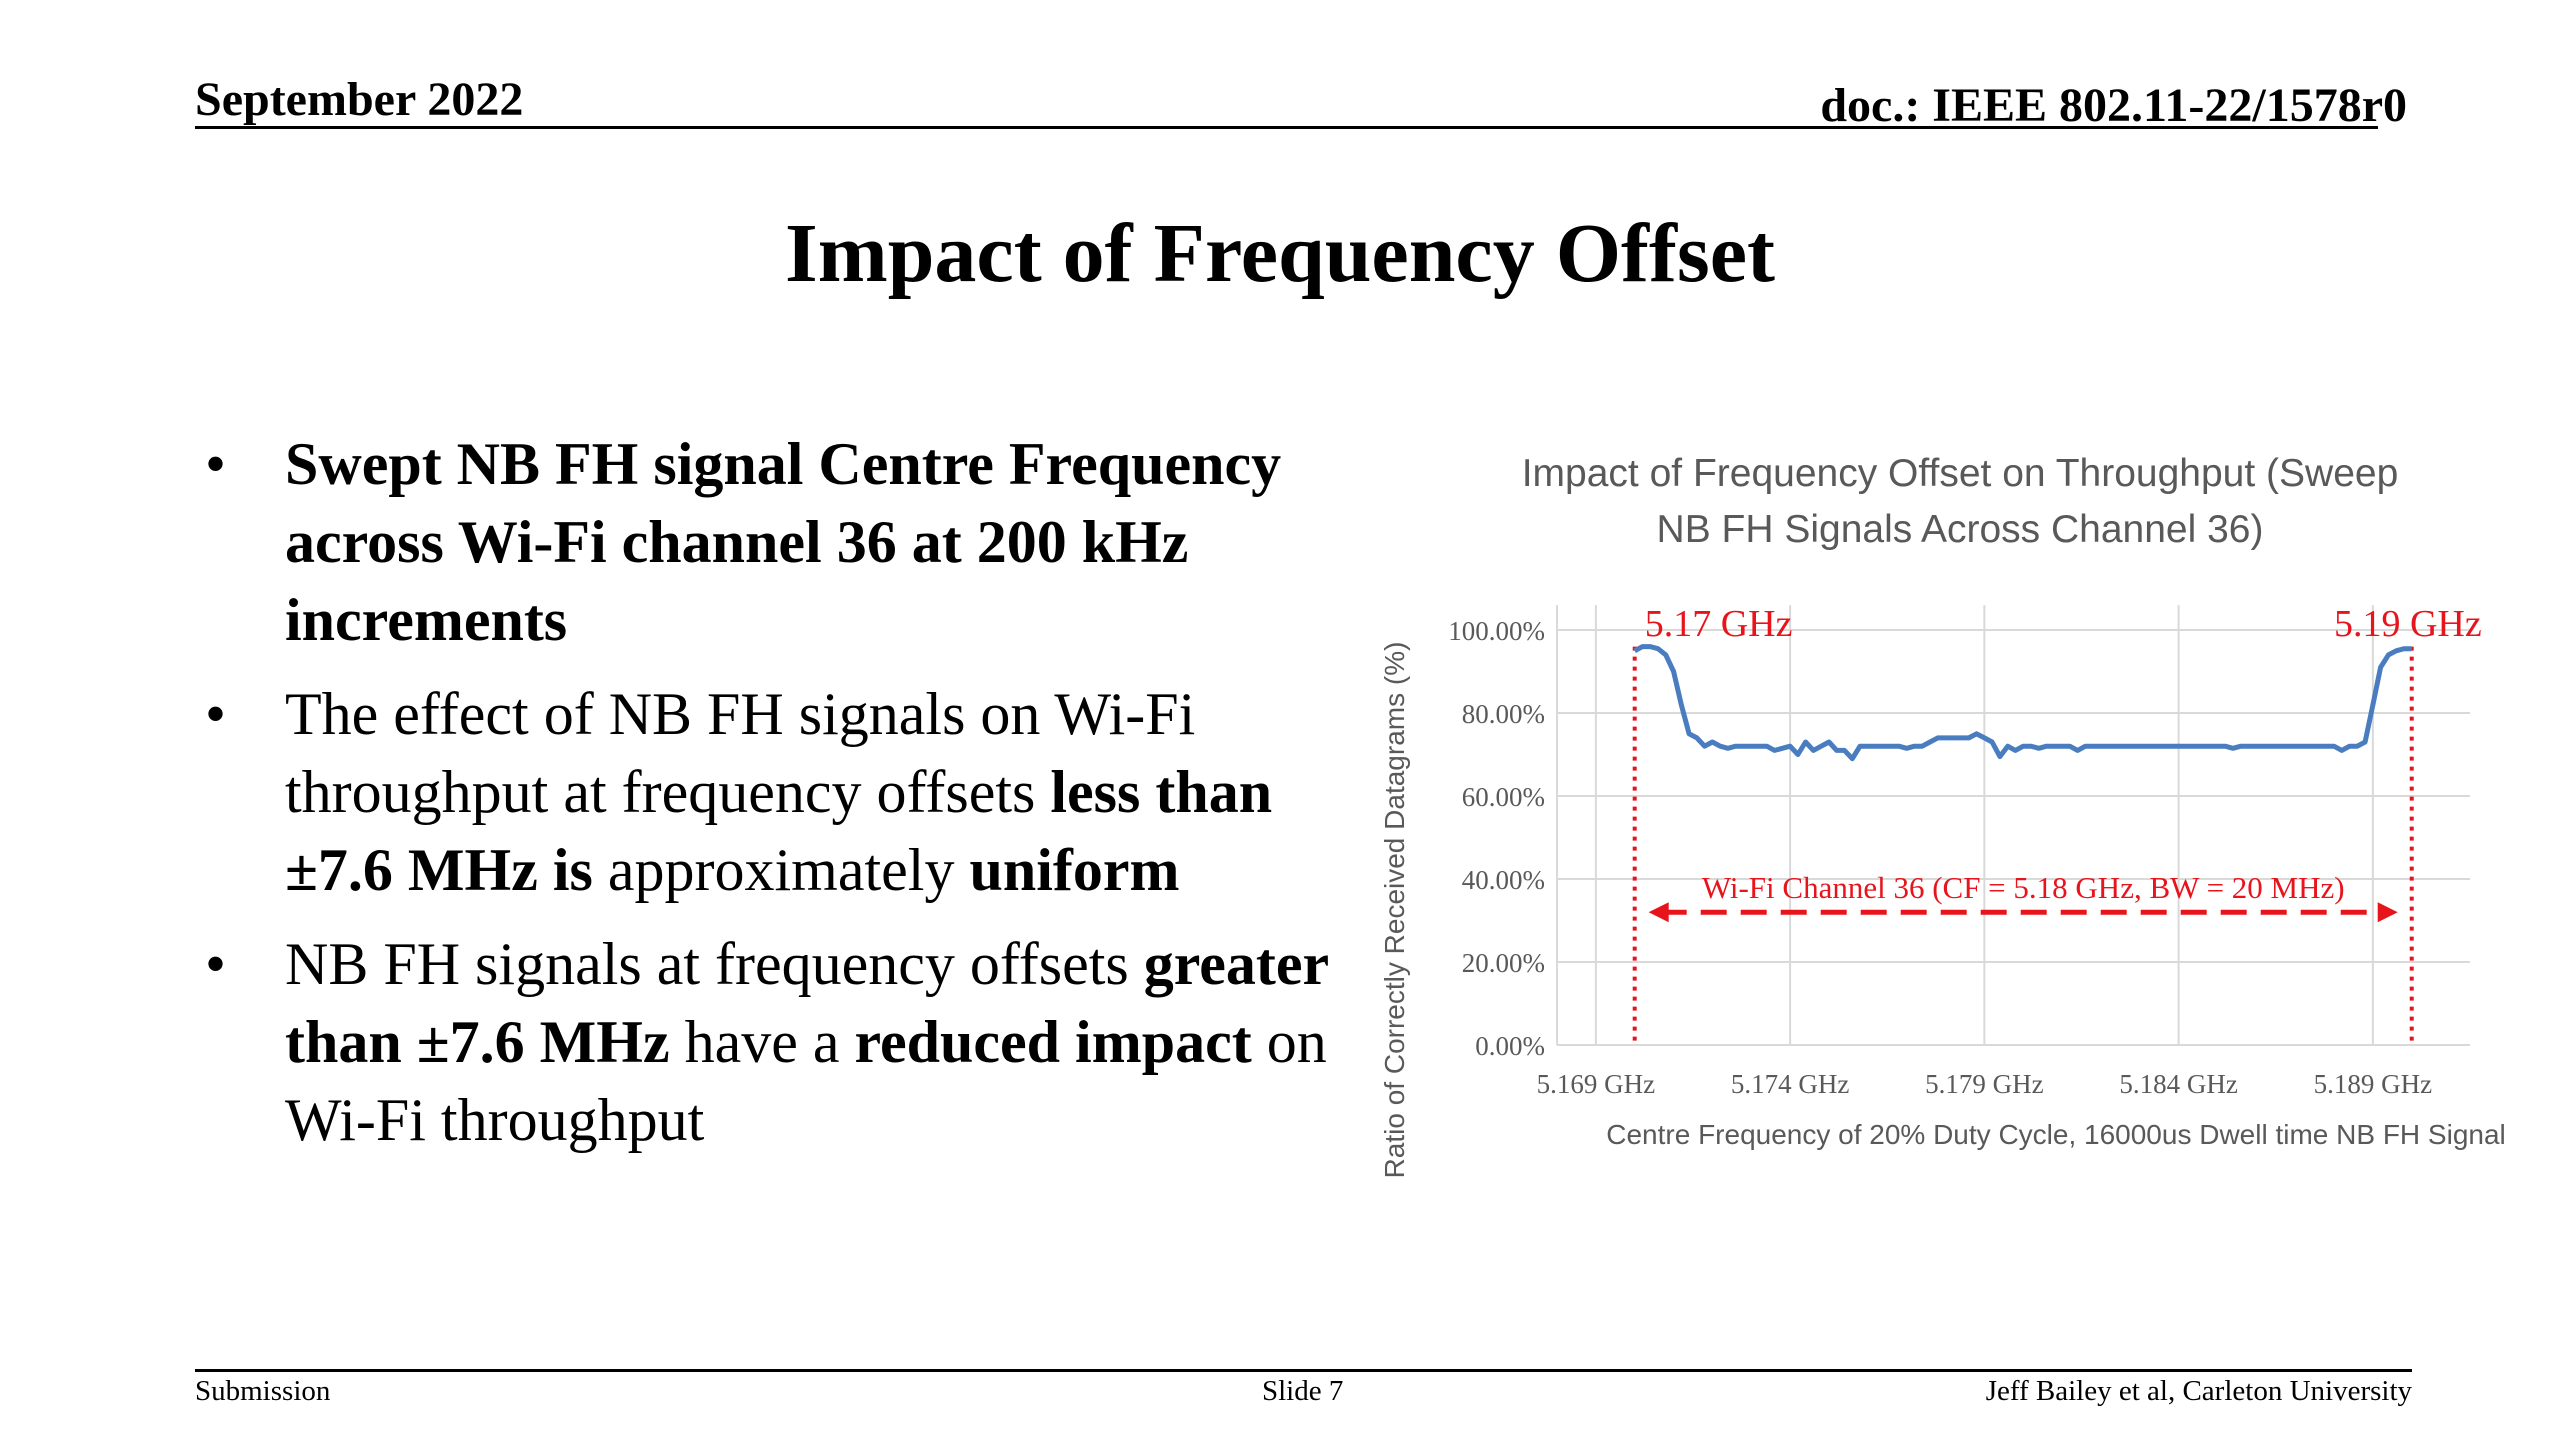 Image resolution: width=2560 pixels, height=1440 pixels. What do you see at coordinates (1303, 1370) in the screenshot?
I see `footer-rule` at bounding box center [1303, 1370].